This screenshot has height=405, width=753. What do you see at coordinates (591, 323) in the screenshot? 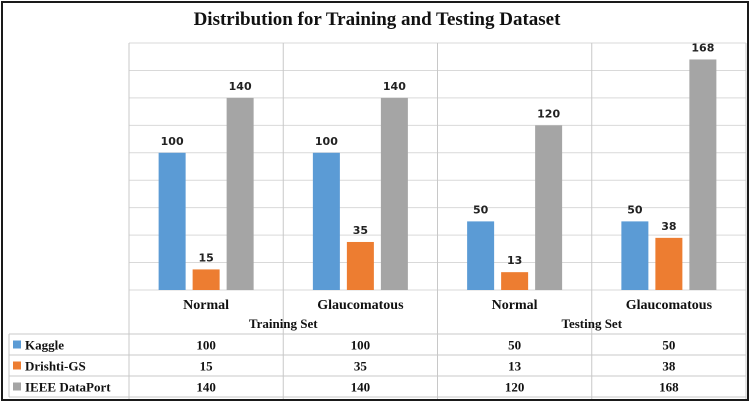
I see `group-label: Testing Set` at bounding box center [591, 323].